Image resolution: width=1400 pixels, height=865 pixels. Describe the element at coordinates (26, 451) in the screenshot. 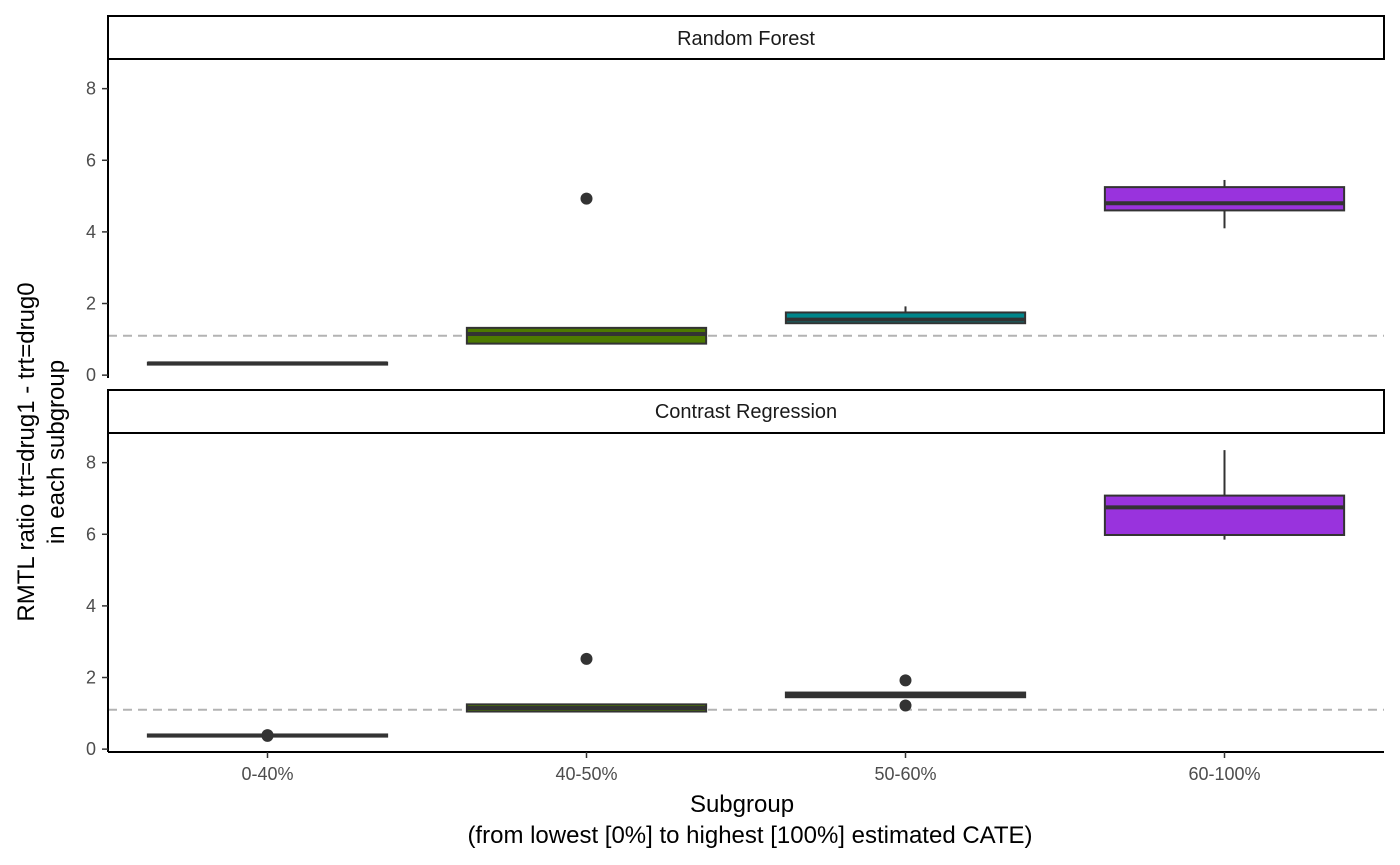

I see `y-axis-title: RMTL ratio trt=drug1 - trt=drug0` at that location.